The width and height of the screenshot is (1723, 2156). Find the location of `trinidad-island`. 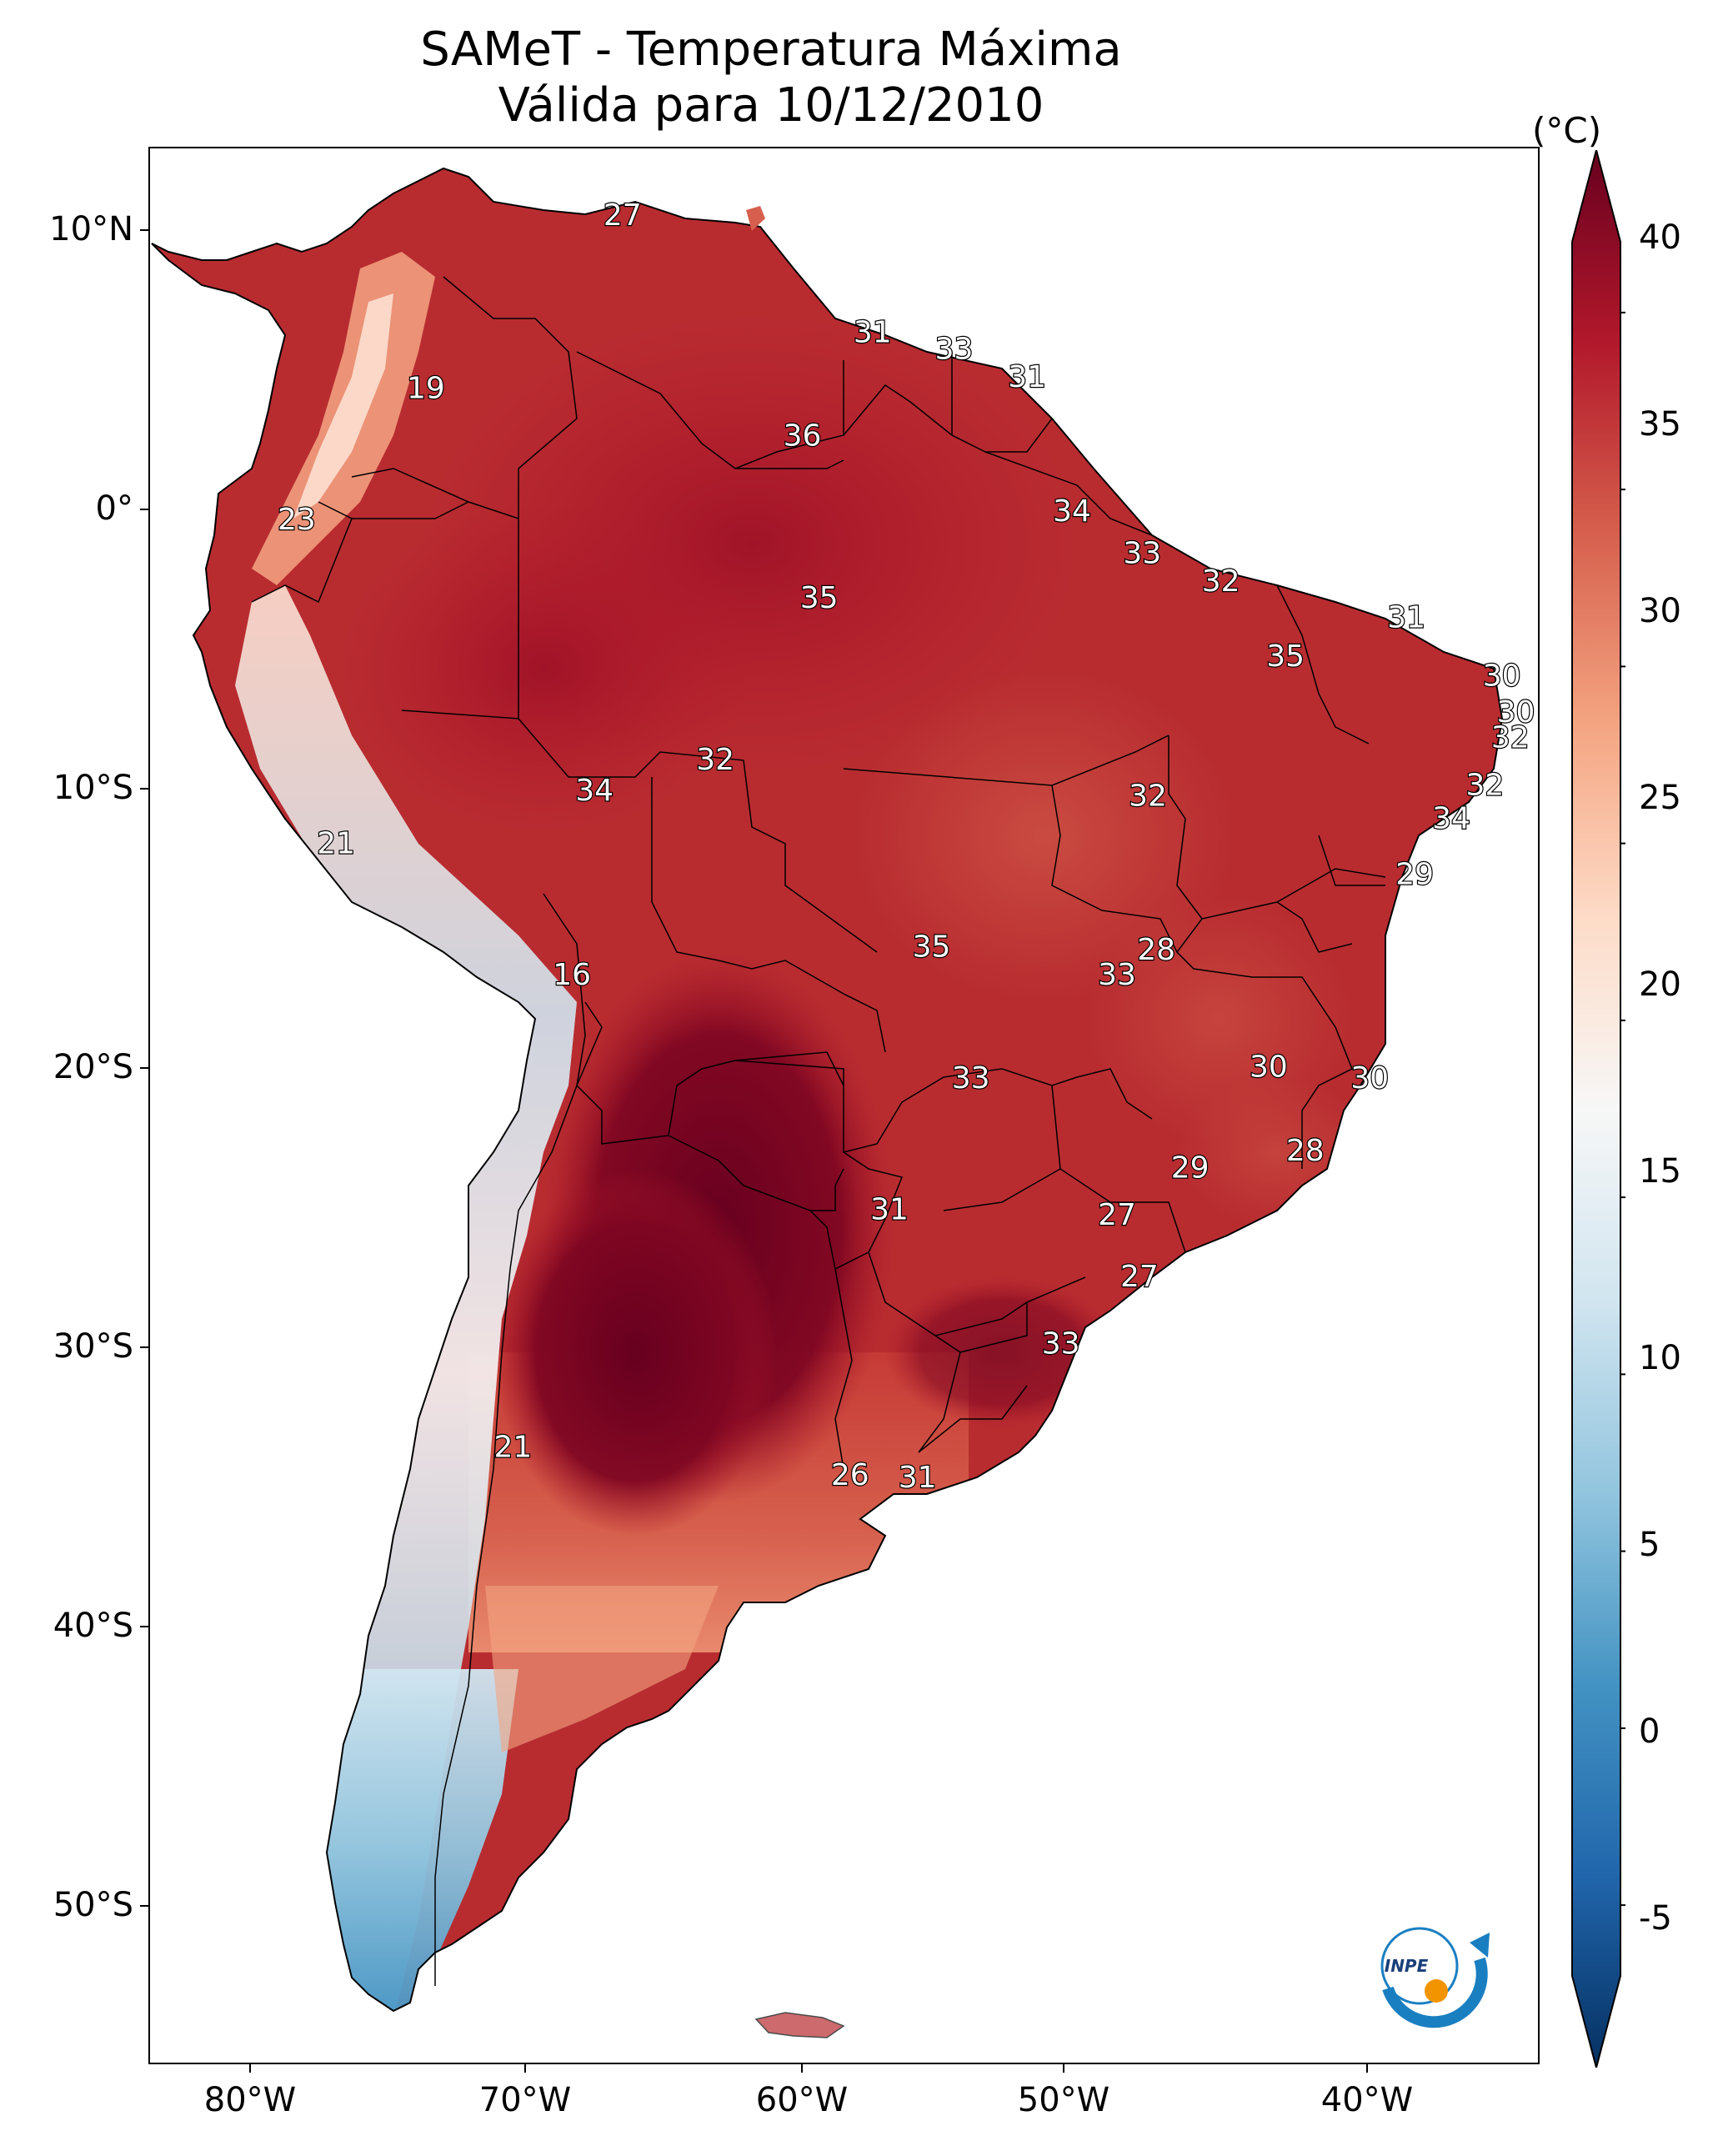

trinidad-island is located at coordinates (755, 218).